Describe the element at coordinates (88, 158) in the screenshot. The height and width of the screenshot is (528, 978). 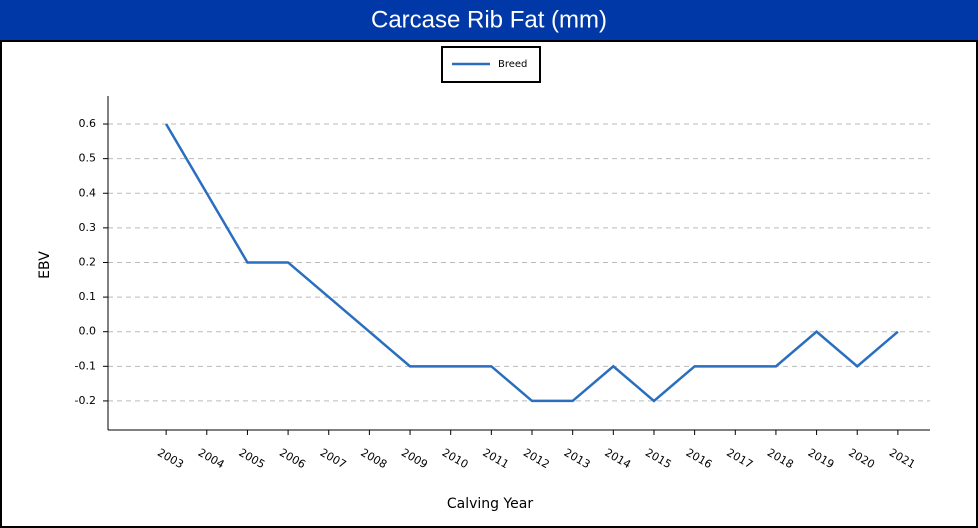
I see `y-tick-label: 0.5` at that location.